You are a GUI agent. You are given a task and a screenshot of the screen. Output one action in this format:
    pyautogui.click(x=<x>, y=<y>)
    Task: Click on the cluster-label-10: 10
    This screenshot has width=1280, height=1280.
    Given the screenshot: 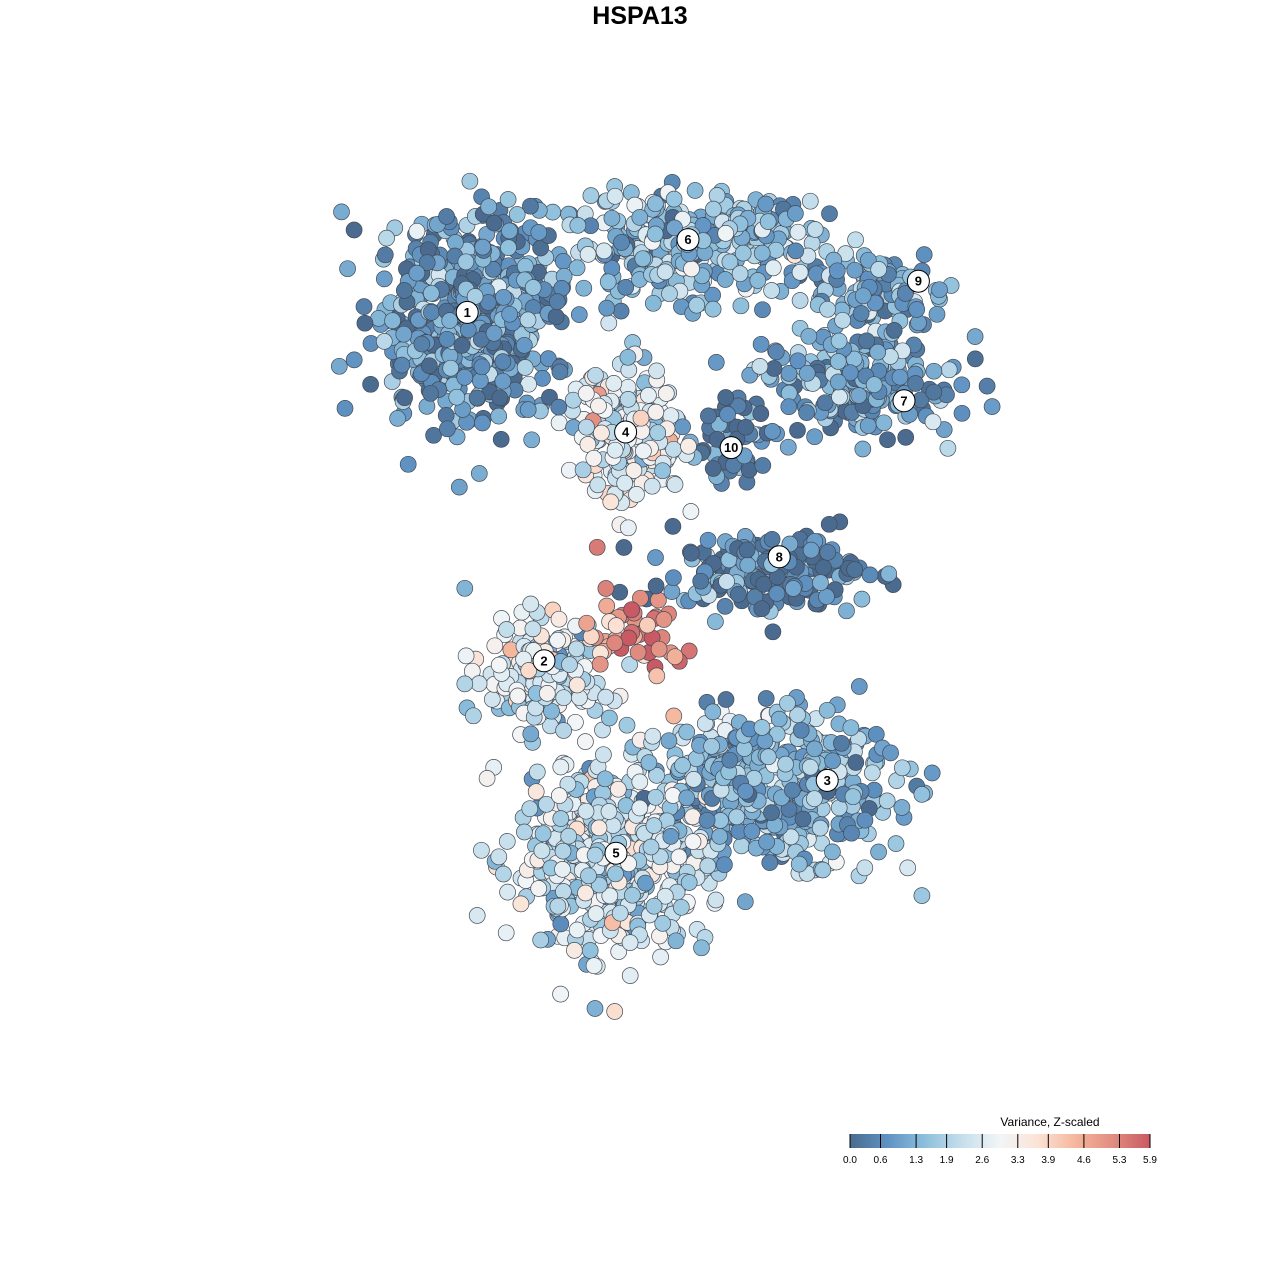 What is the action you would take?
    pyautogui.click(x=731, y=447)
    